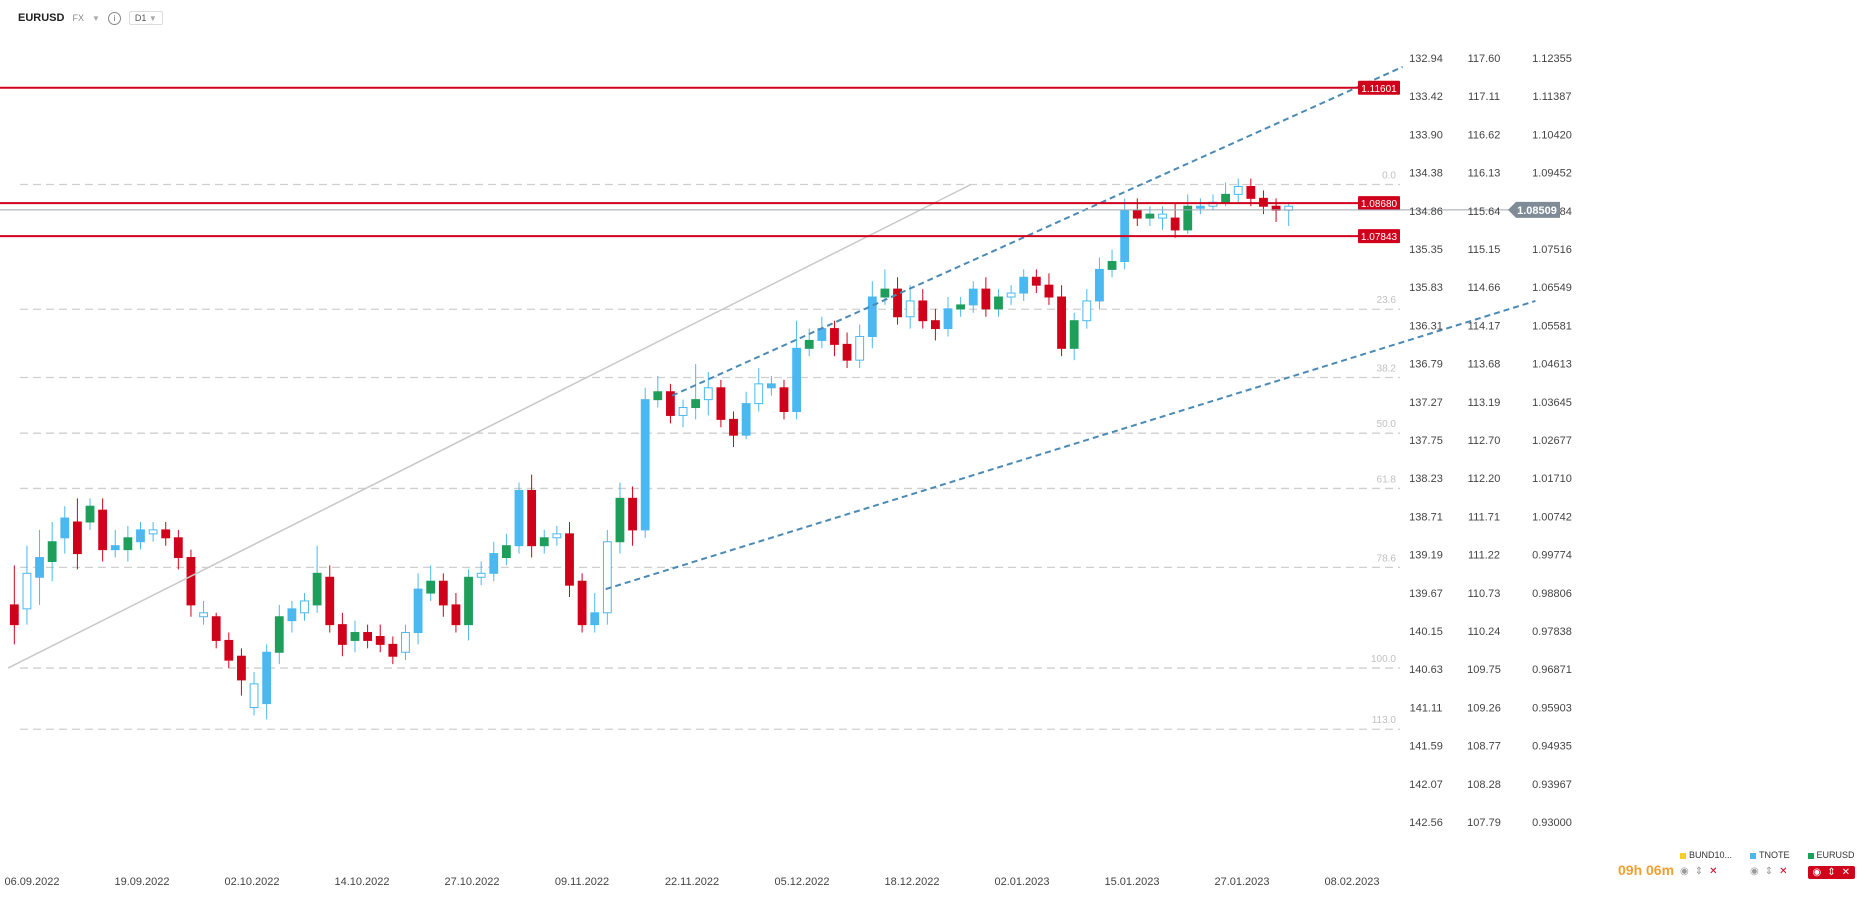 The width and height of the screenshot is (1866, 909). I want to click on price-axis-tick: 0.96871, so click(1552, 670).